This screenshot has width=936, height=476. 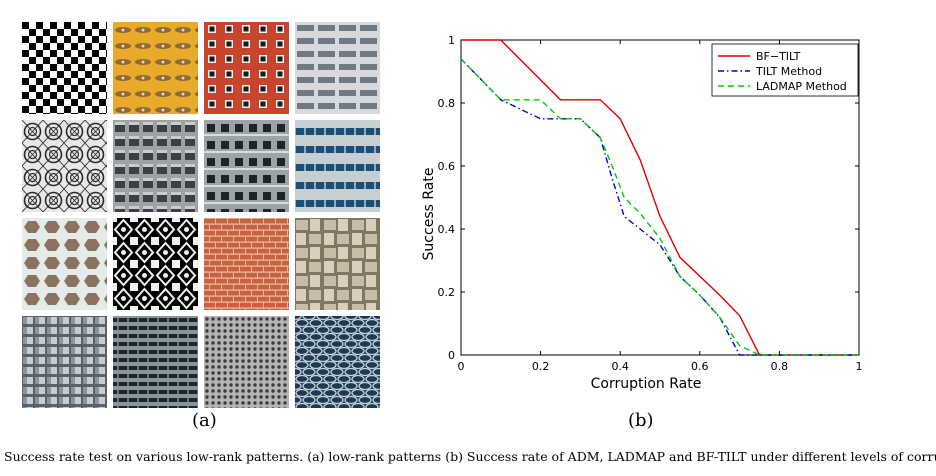 What do you see at coordinates (447, 103) in the screenshot?
I see `y-tick-label: 0.8` at bounding box center [447, 103].